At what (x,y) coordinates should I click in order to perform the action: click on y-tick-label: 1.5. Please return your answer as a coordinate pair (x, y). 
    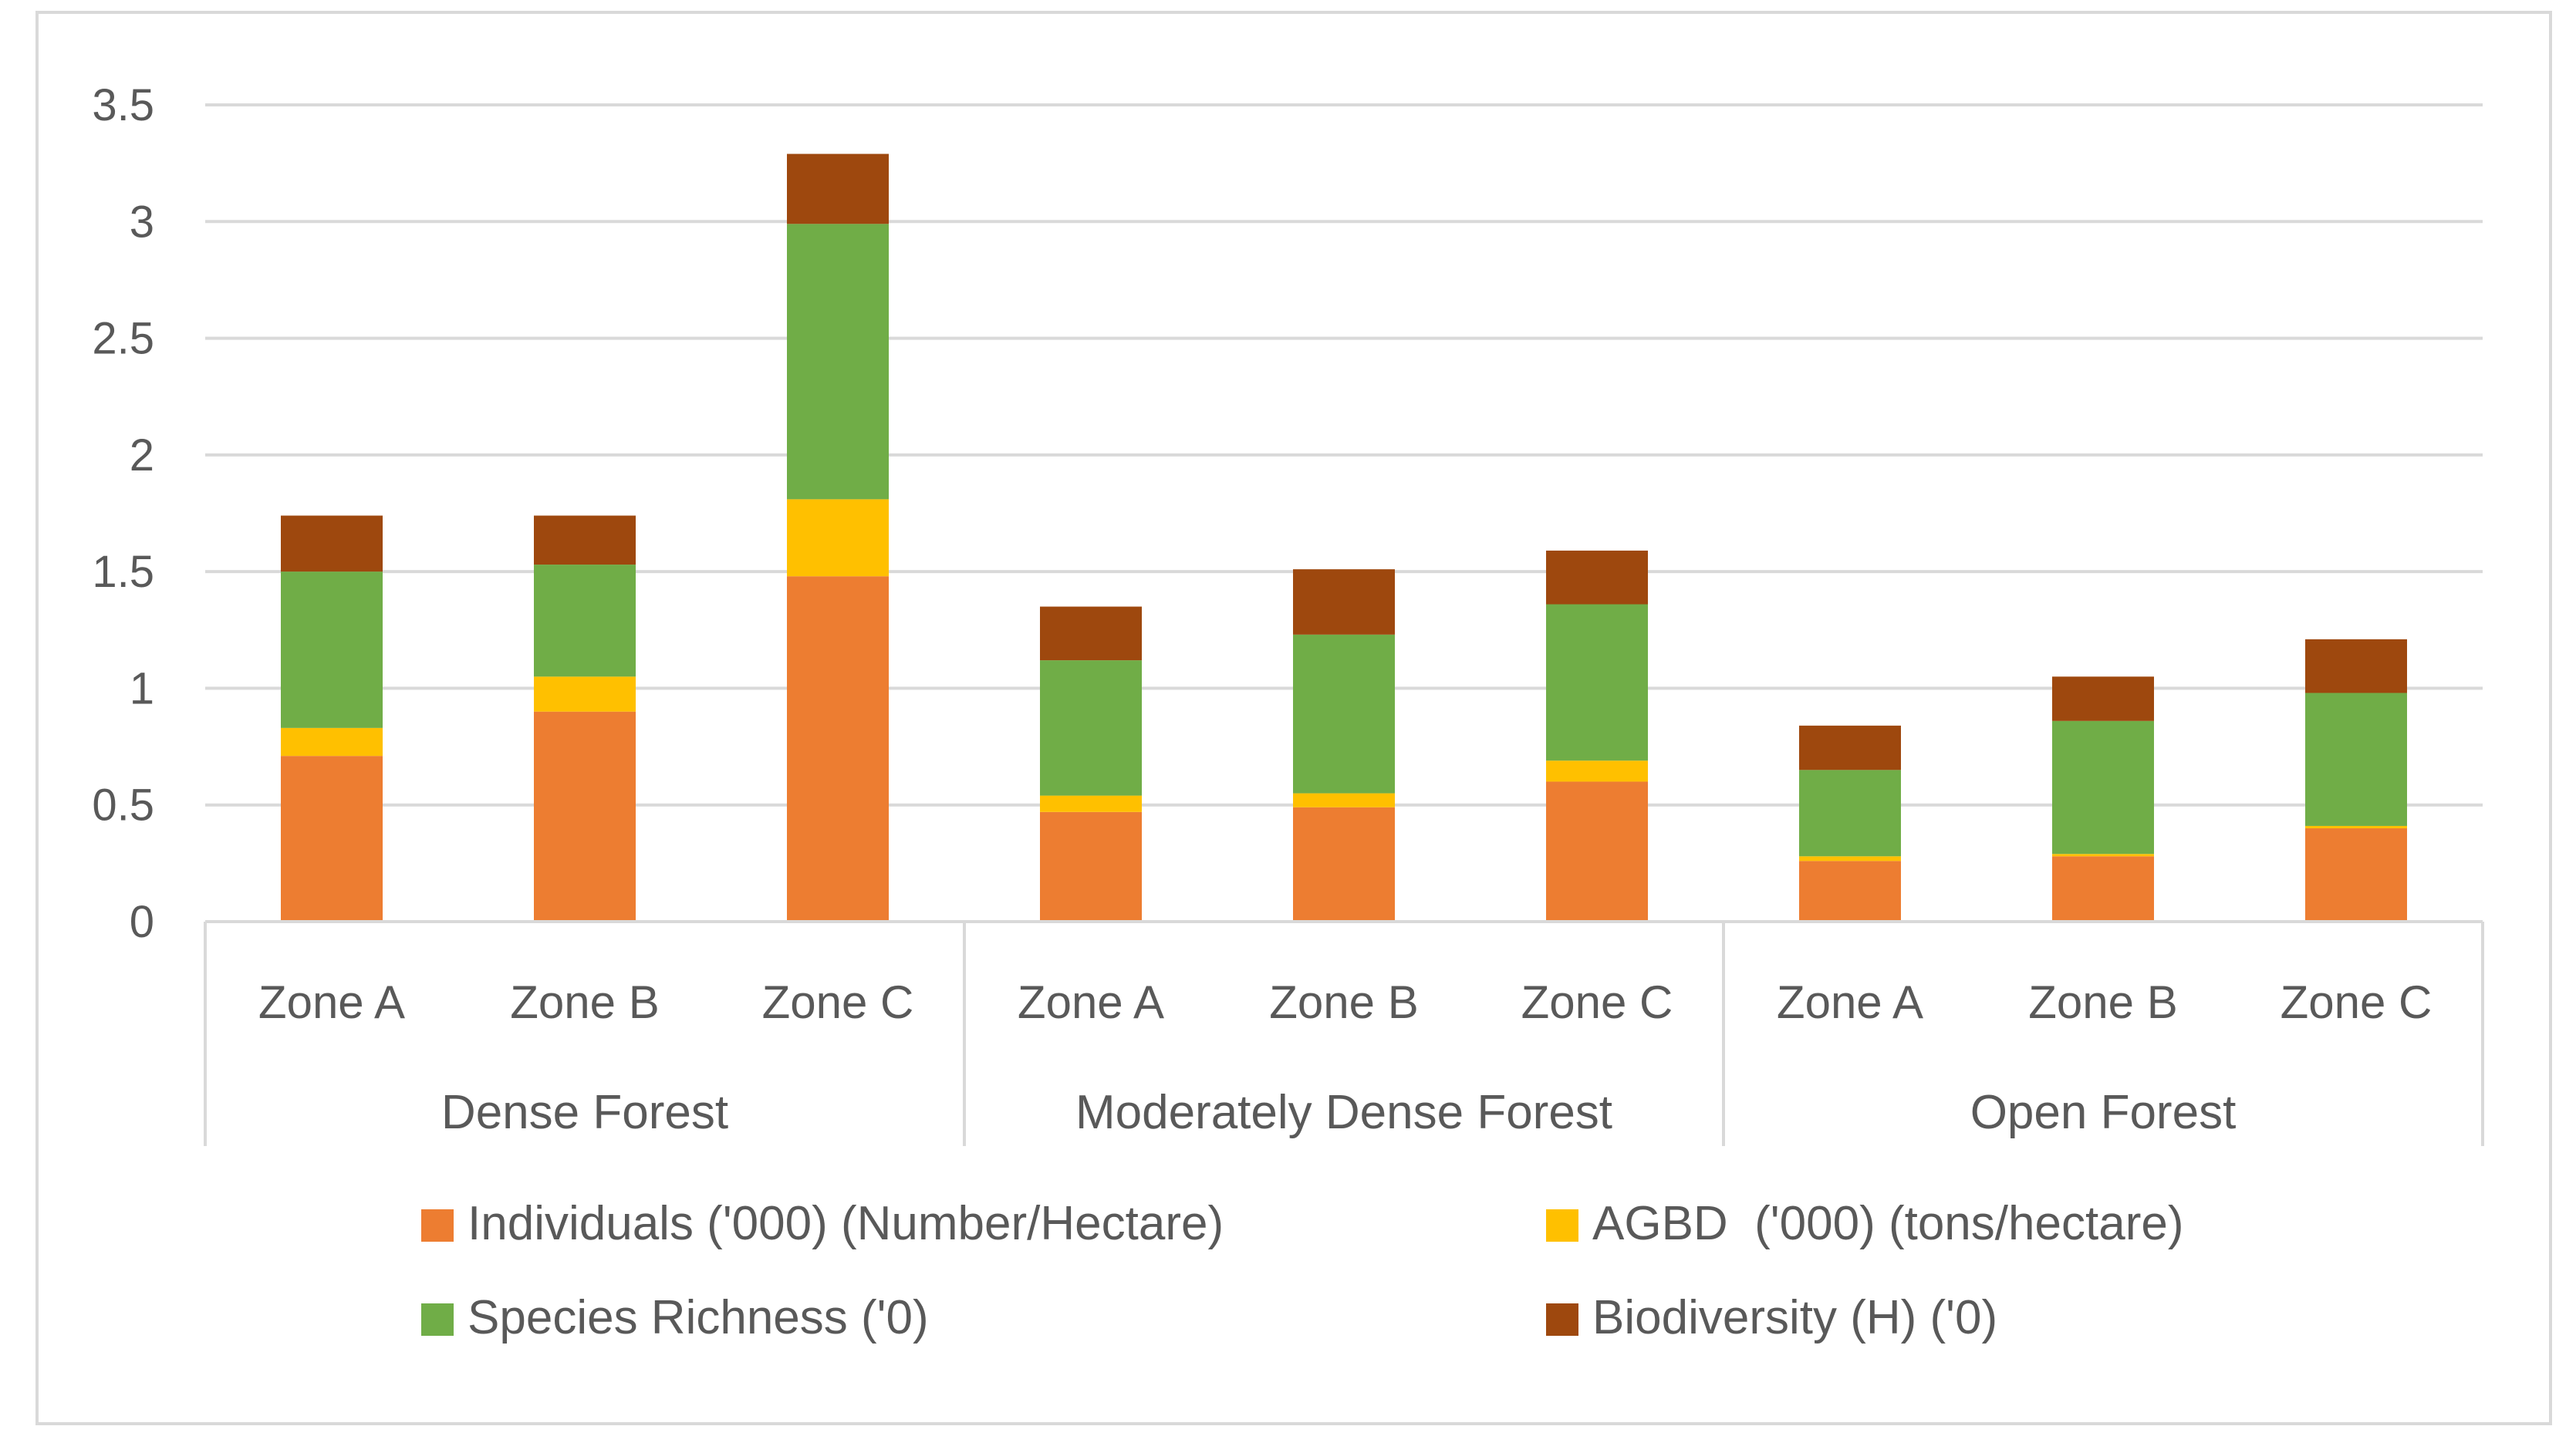
    Looking at the image, I should click on (123, 572).